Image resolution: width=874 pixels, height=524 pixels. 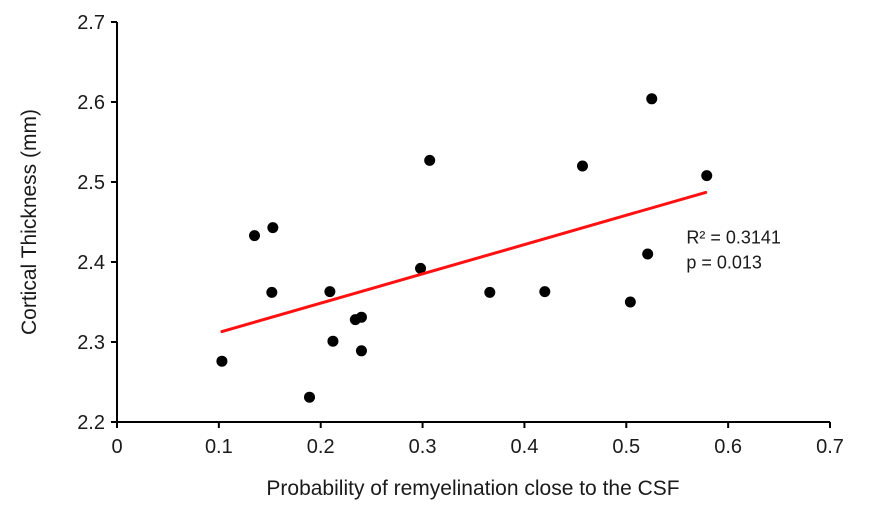 I want to click on y-tick-label: 2.2, so click(x=91, y=423).